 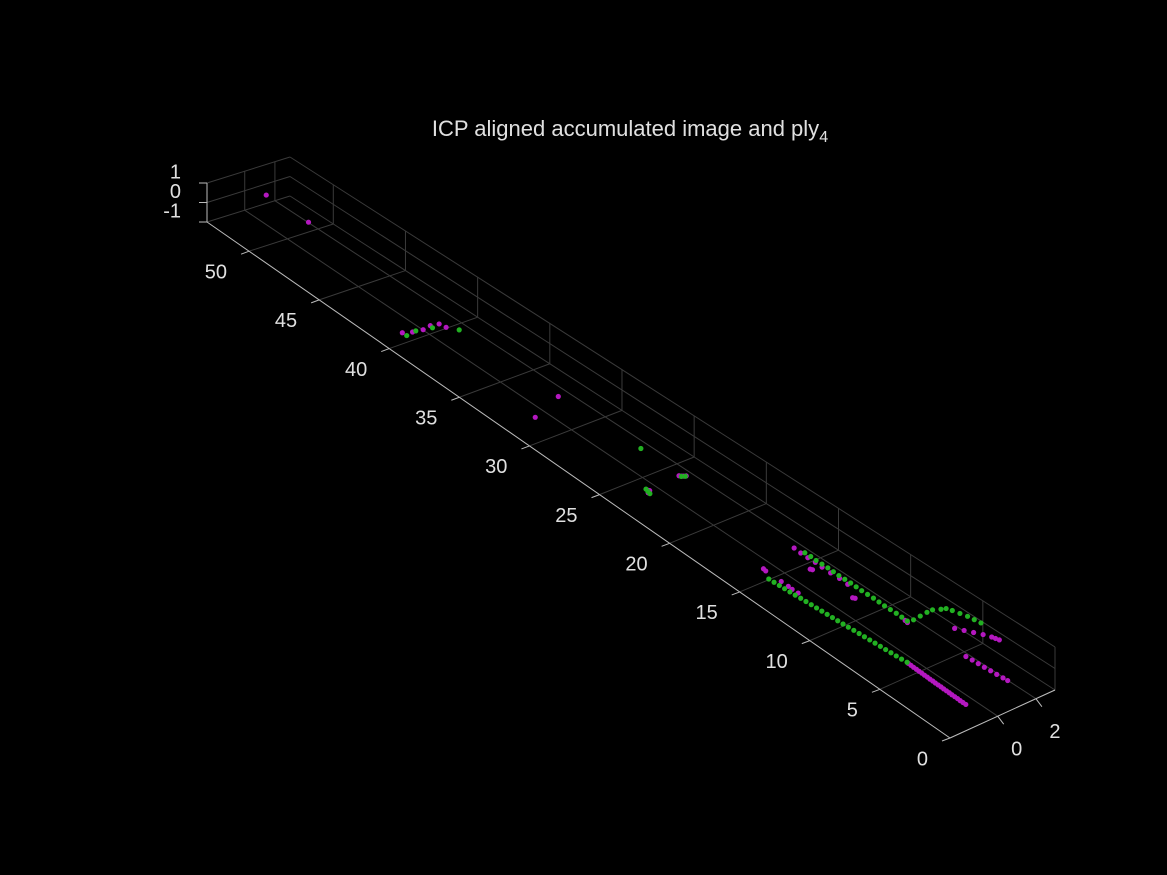 What do you see at coordinates (777, 662) in the screenshot?
I see `y-tick-label: 10` at bounding box center [777, 662].